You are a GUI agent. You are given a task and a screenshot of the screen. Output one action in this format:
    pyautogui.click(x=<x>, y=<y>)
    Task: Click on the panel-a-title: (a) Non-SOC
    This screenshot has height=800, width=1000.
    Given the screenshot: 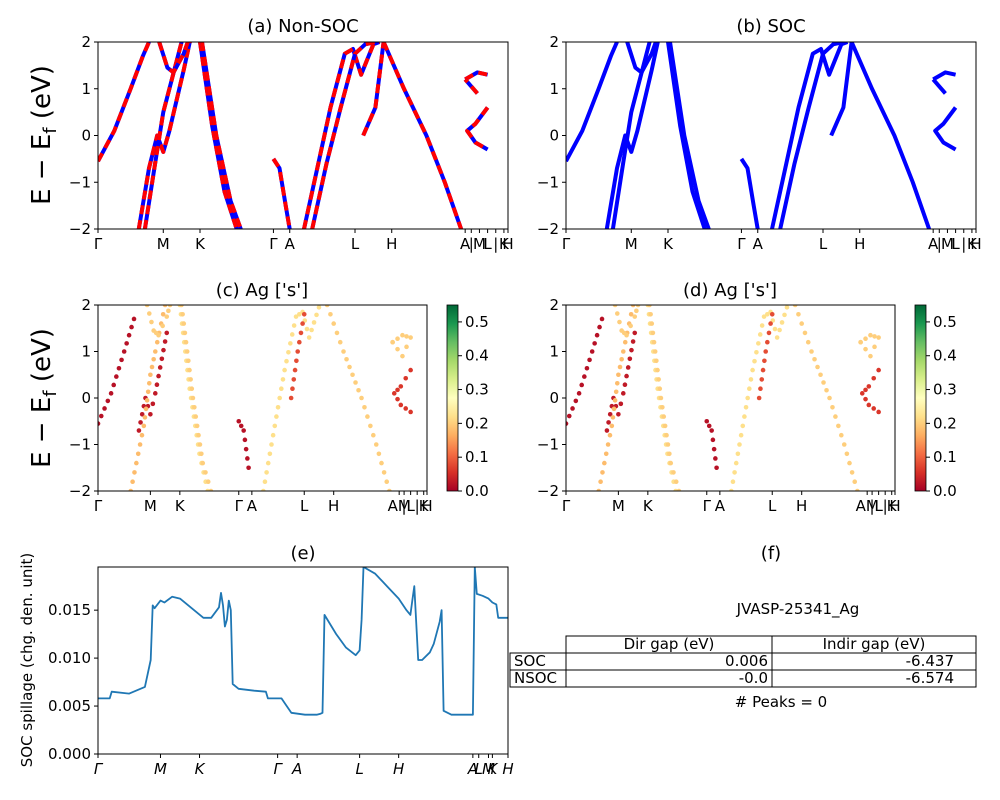 What is the action you would take?
    pyautogui.click(x=302, y=26)
    